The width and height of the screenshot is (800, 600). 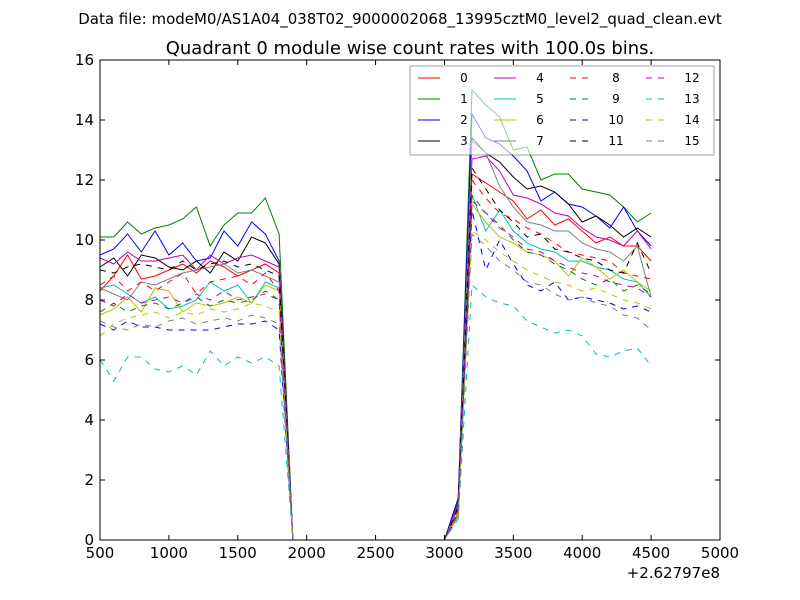 What do you see at coordinates (464, 78) in the screenshot?
I see `legend-label-0: 0` at bounding box center [464, 78].